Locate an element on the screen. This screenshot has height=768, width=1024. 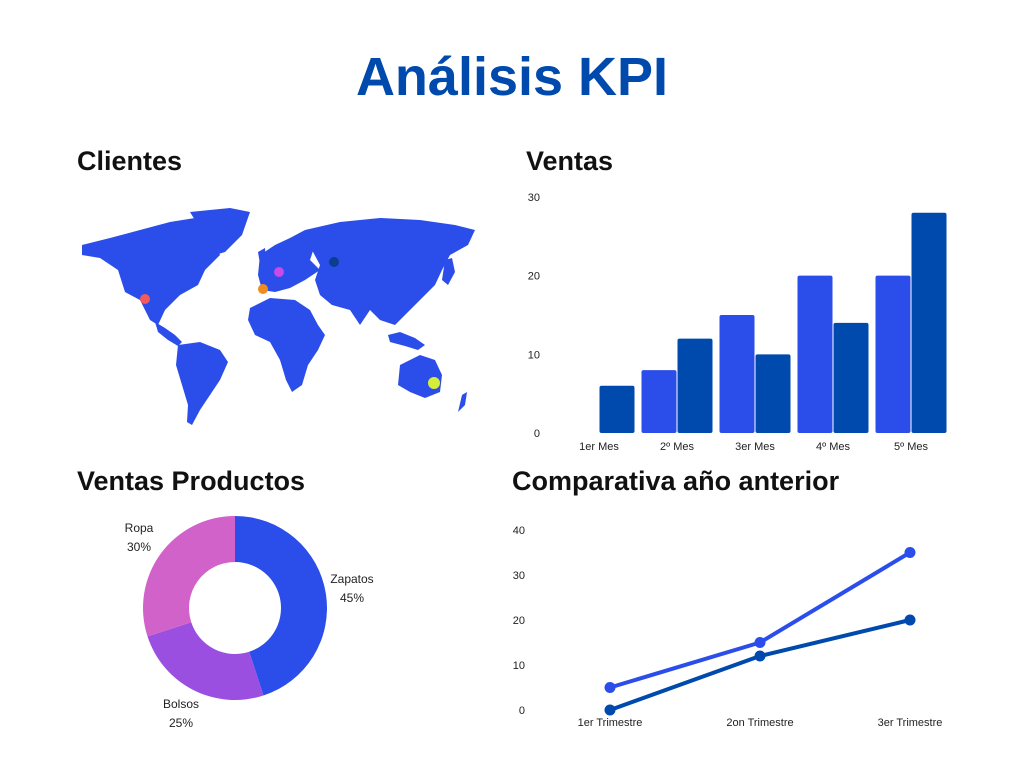
section-title-ventas-productos: Ventas Productos is located at coordinates (191, 481).